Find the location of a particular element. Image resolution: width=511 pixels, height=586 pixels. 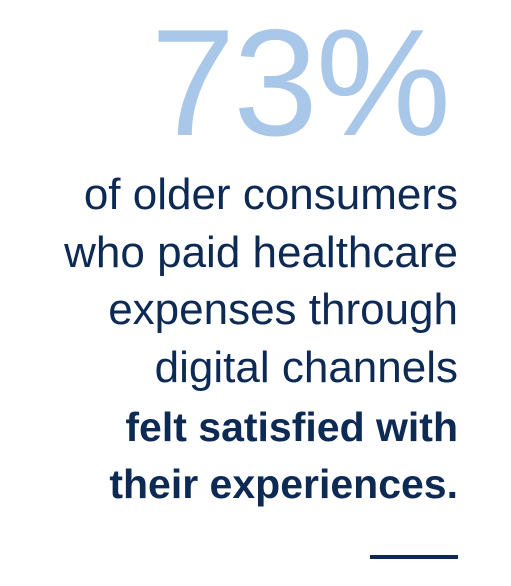

stat-line: who paid healthcare is located at coordinates (261, 252).